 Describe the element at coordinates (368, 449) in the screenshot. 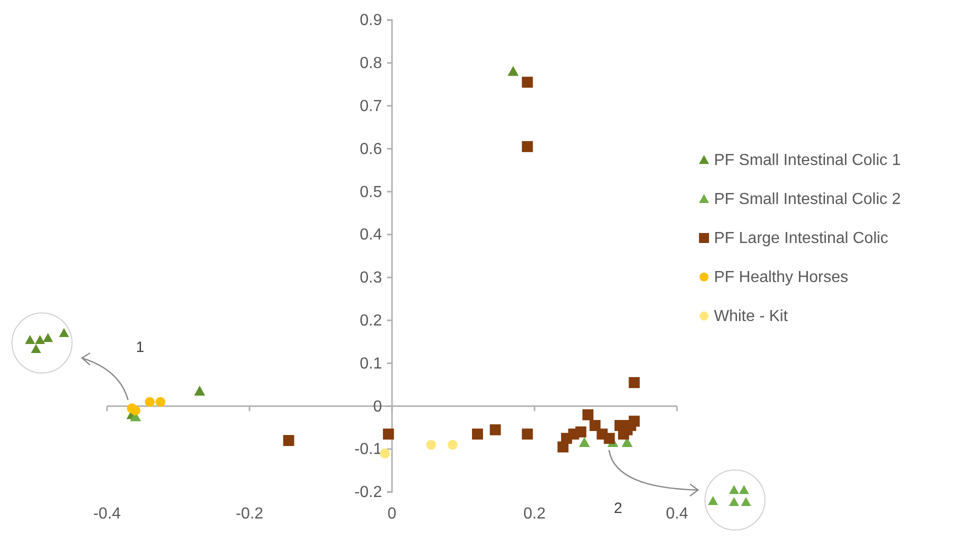

I see `y-tick-label: -0.1` at that location.